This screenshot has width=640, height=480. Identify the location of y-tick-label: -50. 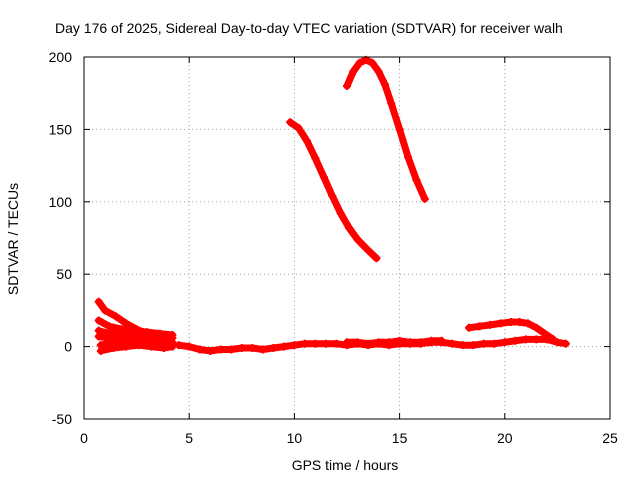
(62, 419).